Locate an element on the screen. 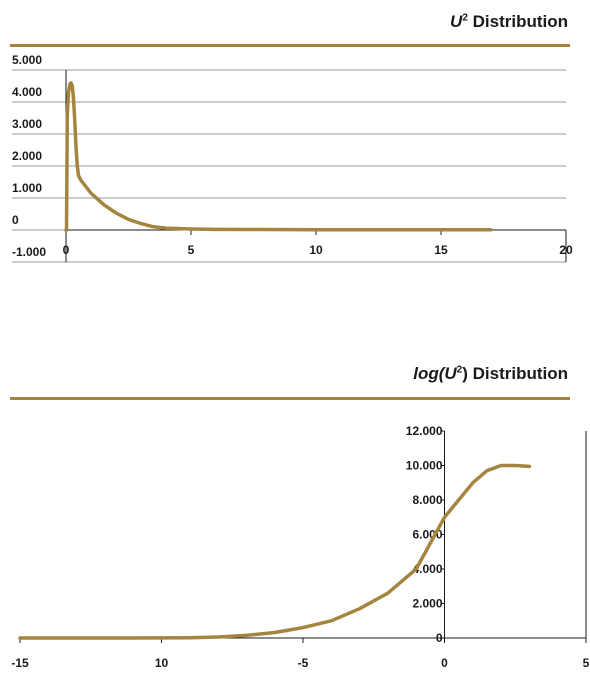 This screenshot has width=590, height=673. y-tick-label: 12.000 is located at coordinates (424, 431).